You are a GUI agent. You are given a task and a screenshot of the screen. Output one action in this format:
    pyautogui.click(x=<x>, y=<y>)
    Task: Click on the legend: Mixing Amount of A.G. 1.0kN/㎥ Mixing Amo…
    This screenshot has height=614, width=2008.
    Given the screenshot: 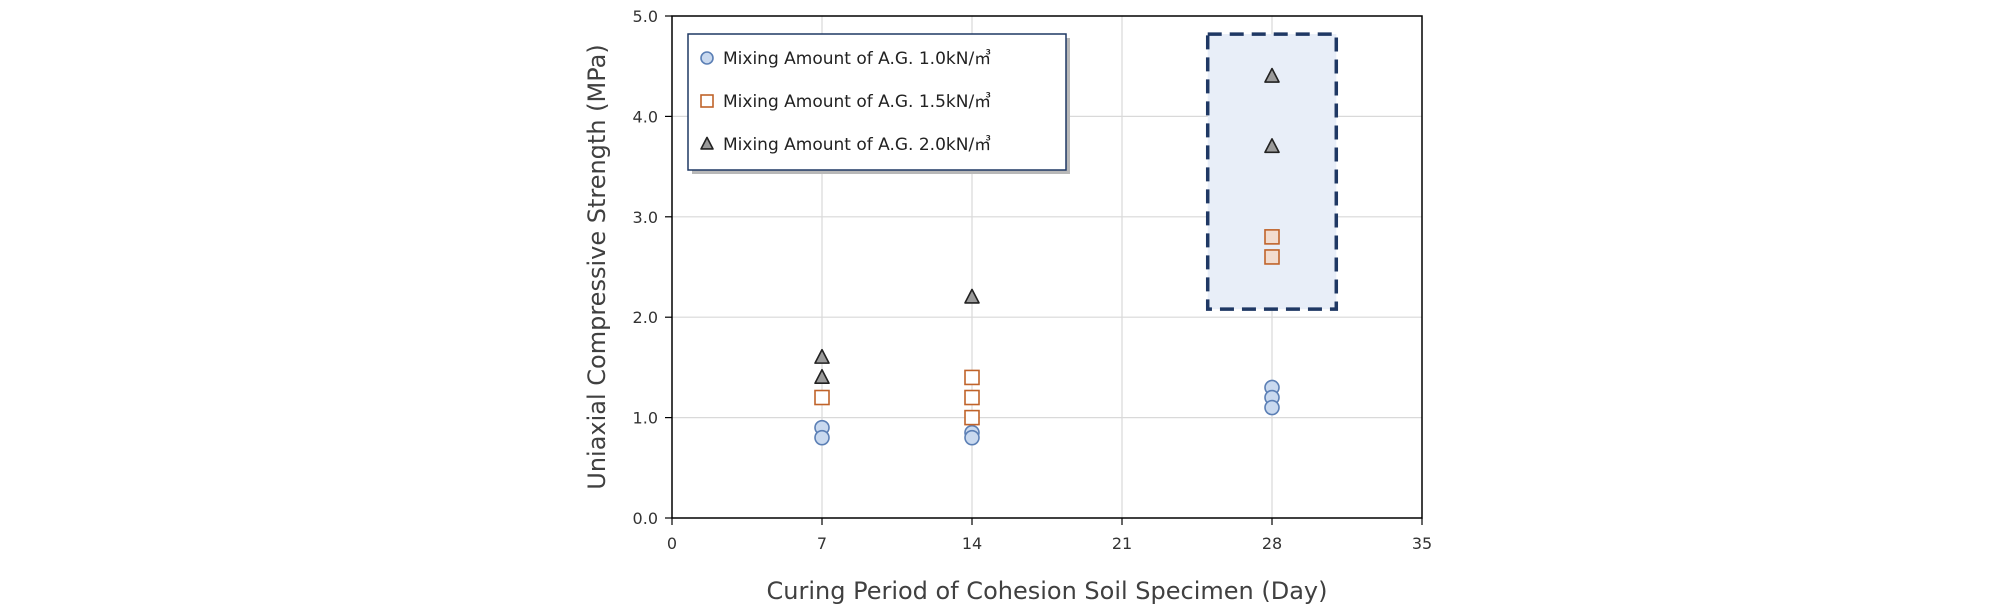 What is the action you would take?
    pyautogui.click(x=878, y=103)
    